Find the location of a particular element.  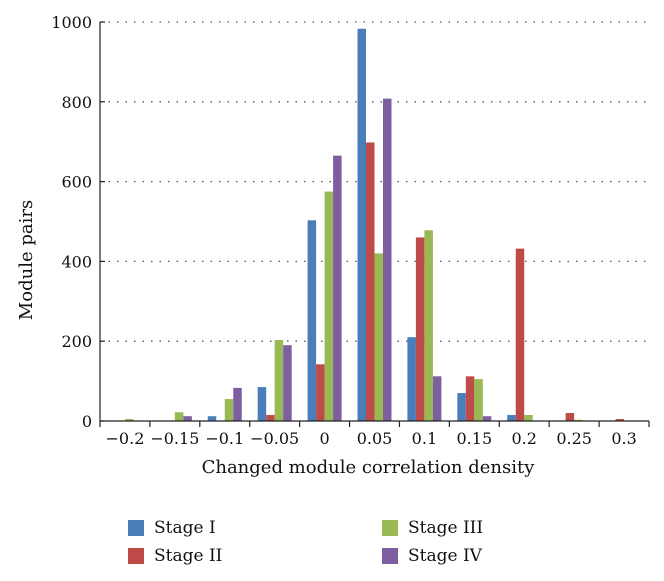

legend-item-stage-4: Stage IV is located at coordinates (432, 556).